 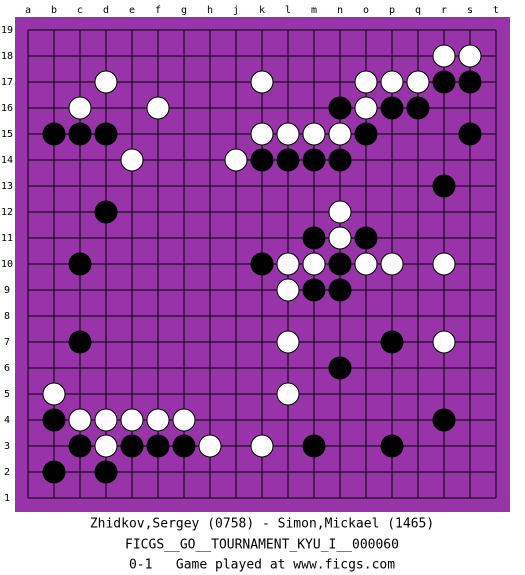 I want to click on column-label: k, so click(x=262, y=10).